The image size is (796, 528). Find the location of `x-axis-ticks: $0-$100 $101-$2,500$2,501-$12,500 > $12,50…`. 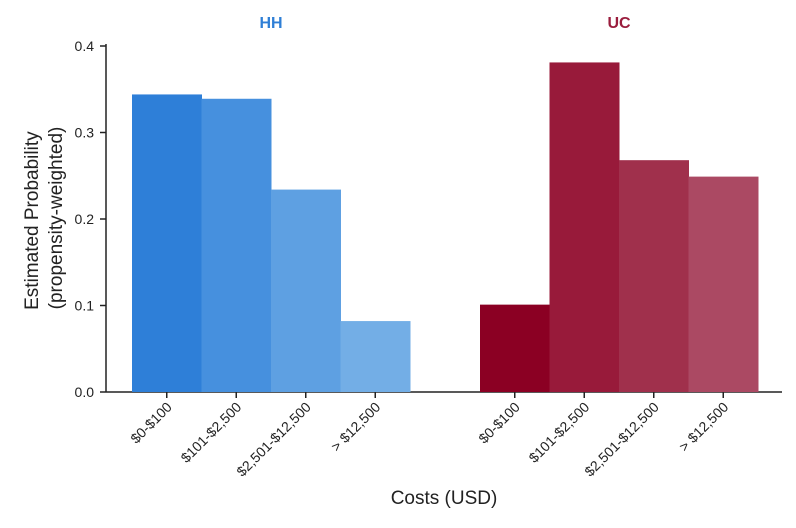

x-axis-ticks: $0-$100 $101-$2,500$2,501-$12,500 > $12,50… is located at coordinates (429, 436).